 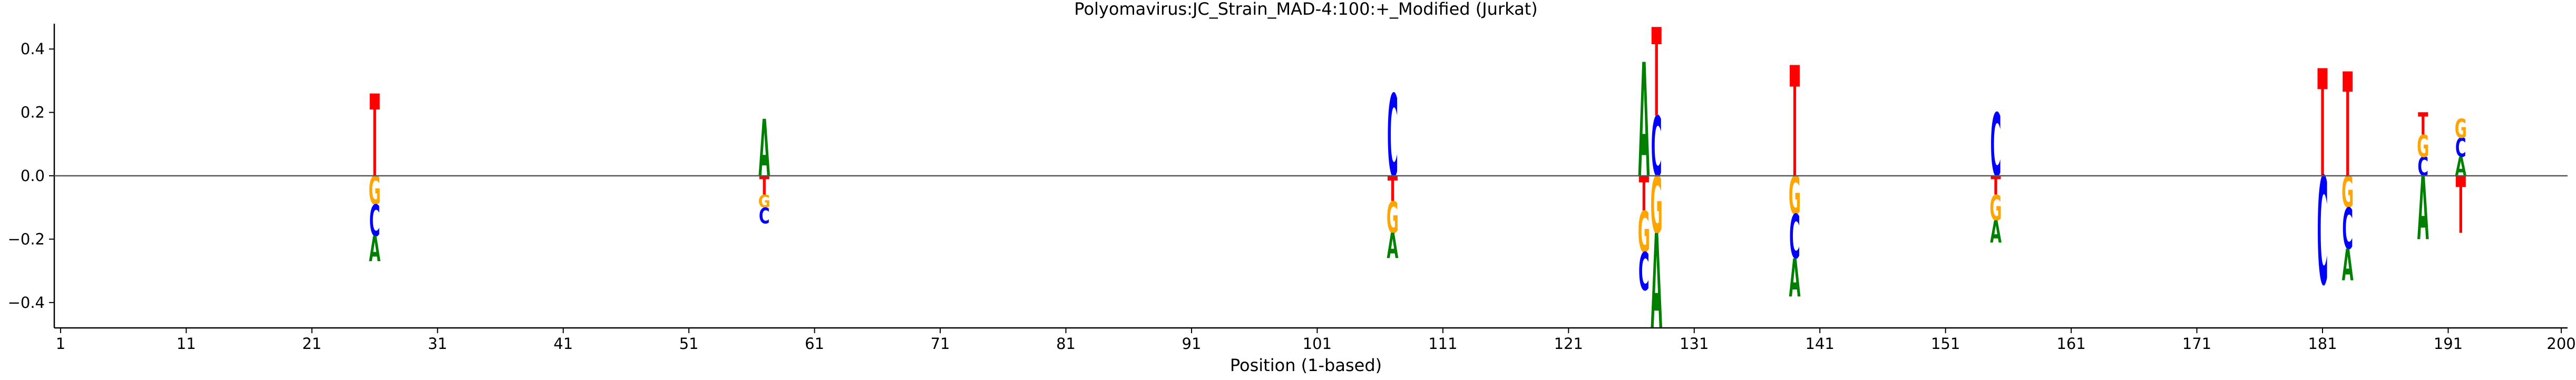 I want to click on x-tick-label: 121, so click(x=1568, y=344).